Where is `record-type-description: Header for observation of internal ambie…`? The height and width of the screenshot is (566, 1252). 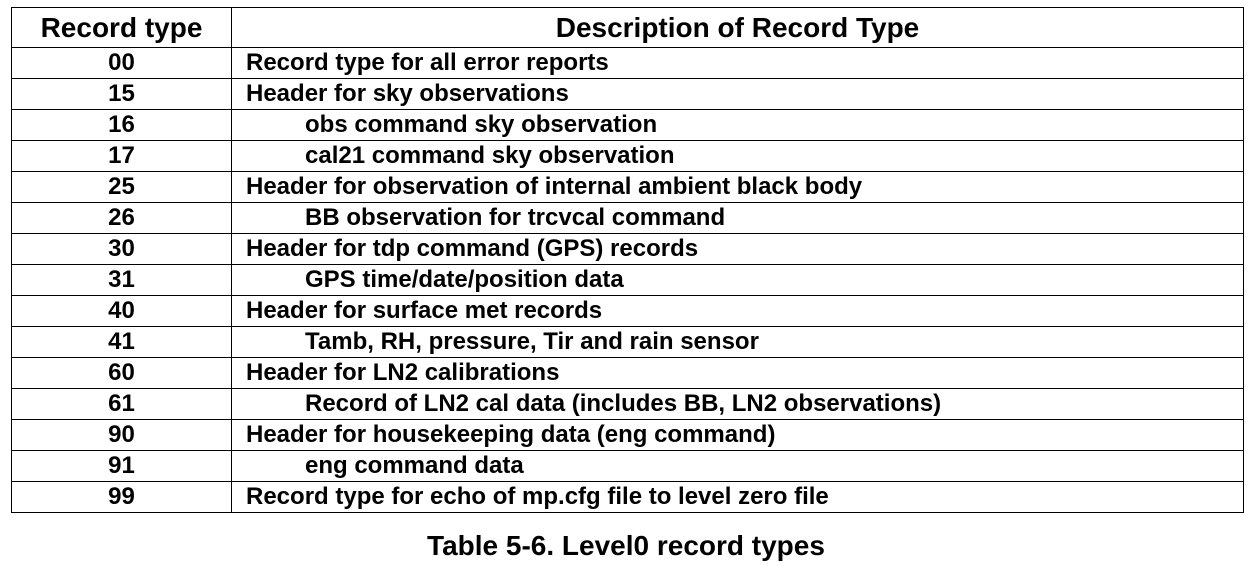 record-type-description: Header for observation of internal ambie… is located at coordinates (737, 187).